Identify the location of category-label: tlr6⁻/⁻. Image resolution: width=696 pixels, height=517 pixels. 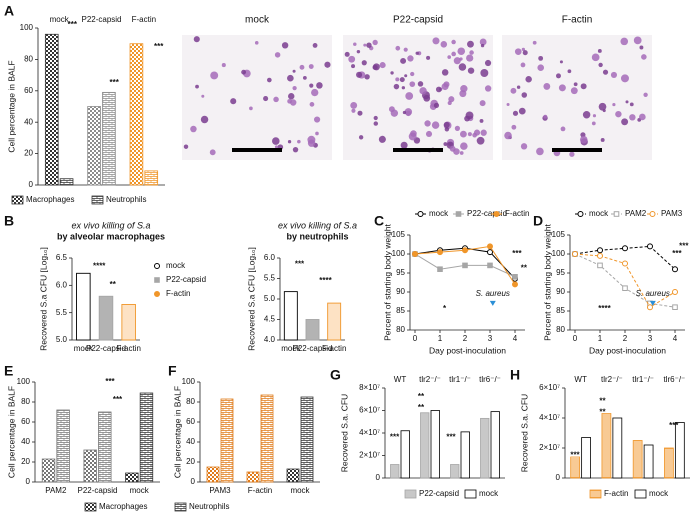
(674, 379).